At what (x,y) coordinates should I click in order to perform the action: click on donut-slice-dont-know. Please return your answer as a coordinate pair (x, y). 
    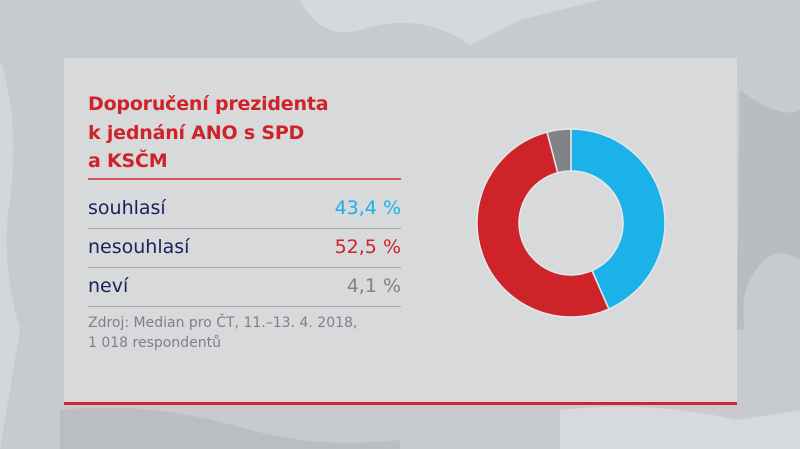
    Looking at the image, I should click on (559, 151).